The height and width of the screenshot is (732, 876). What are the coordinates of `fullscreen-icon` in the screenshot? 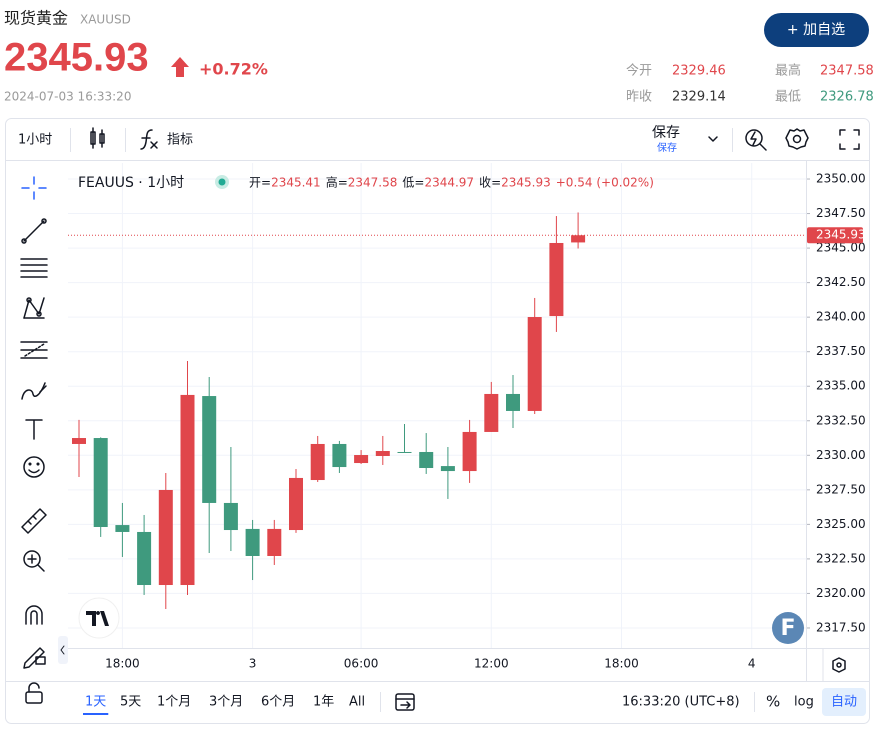 It's located at (849, 139).